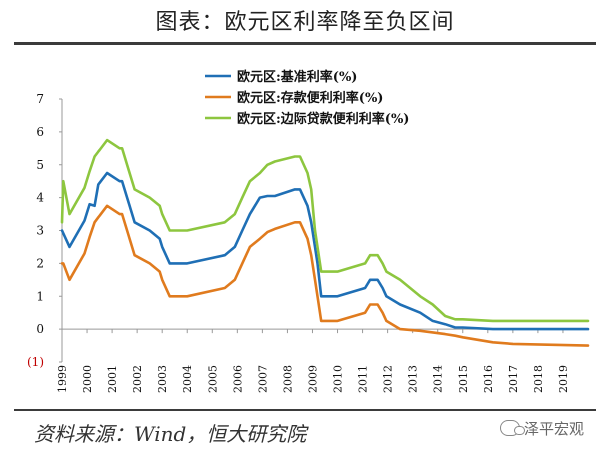 Image resolution: width=610 pixels, height=450 pixels. Describe the element at coordinates (187, 379) in the screenshot. I see `x-tick-label: 2004` at that location.